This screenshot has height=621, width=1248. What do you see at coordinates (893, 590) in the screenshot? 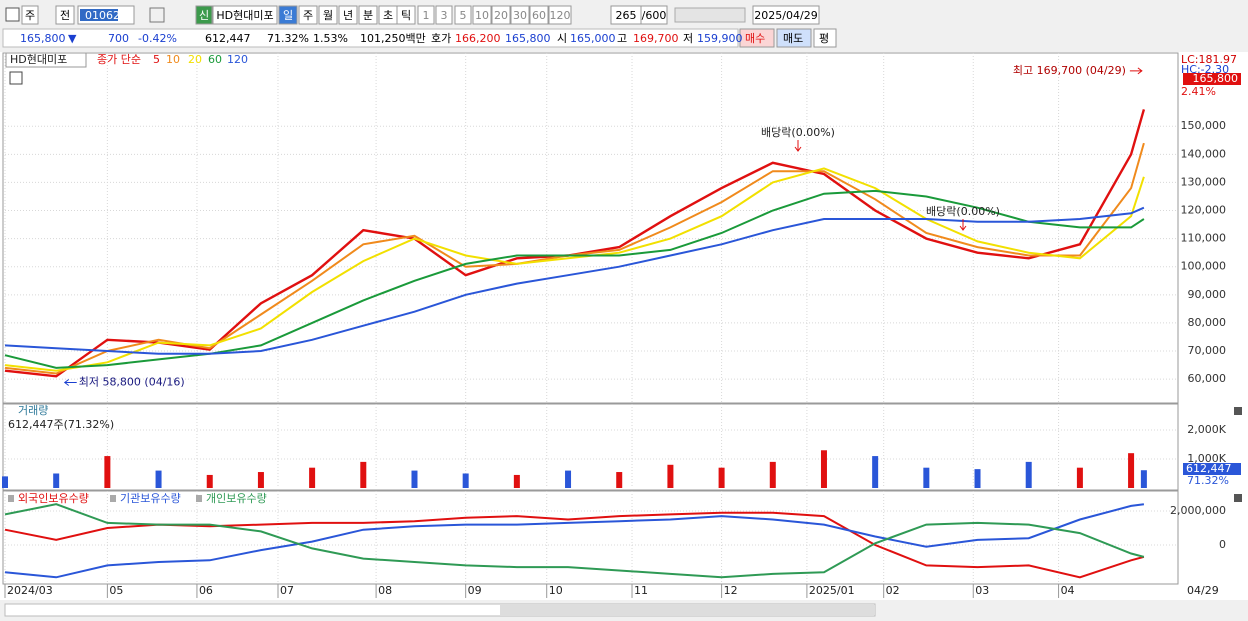
I see `x-tick-label: 02` at bounding box center [893, 590].